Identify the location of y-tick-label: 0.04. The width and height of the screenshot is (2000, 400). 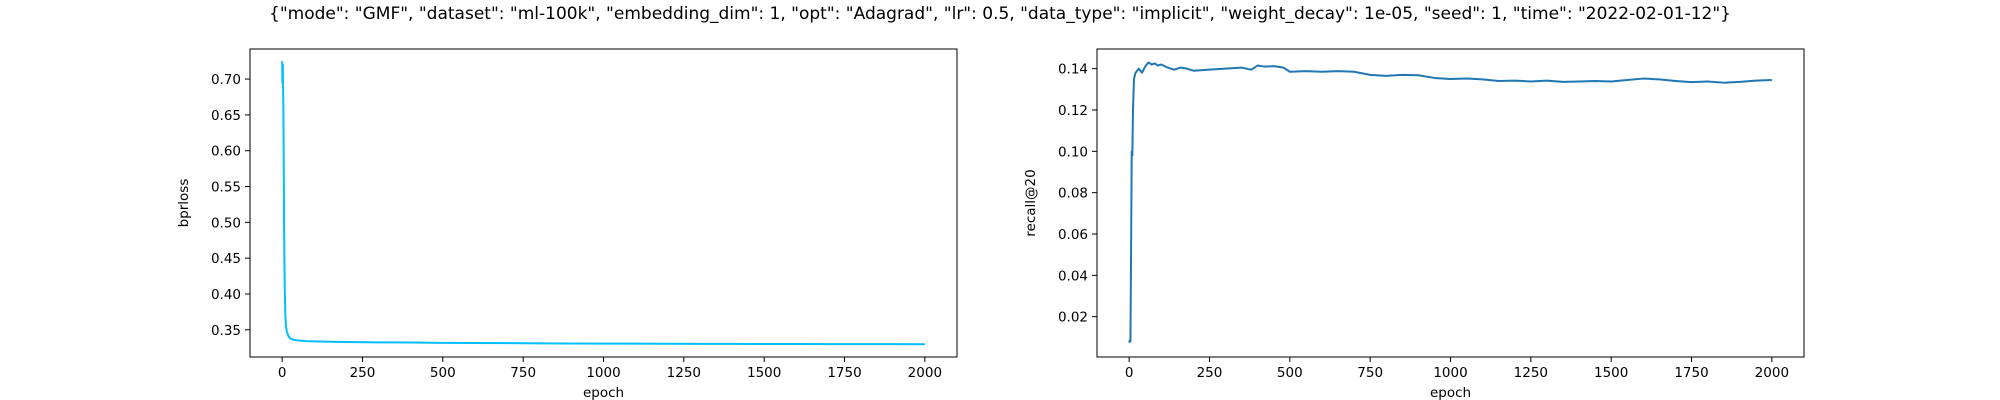
(1073, 276).